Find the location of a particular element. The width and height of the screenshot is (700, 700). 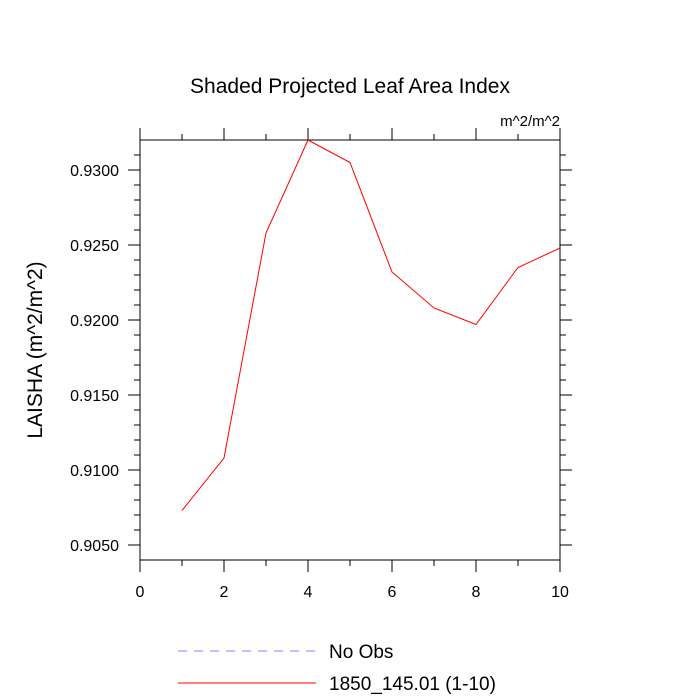

y-tick-label: 0.9250 is located at coordinates (94, 246).